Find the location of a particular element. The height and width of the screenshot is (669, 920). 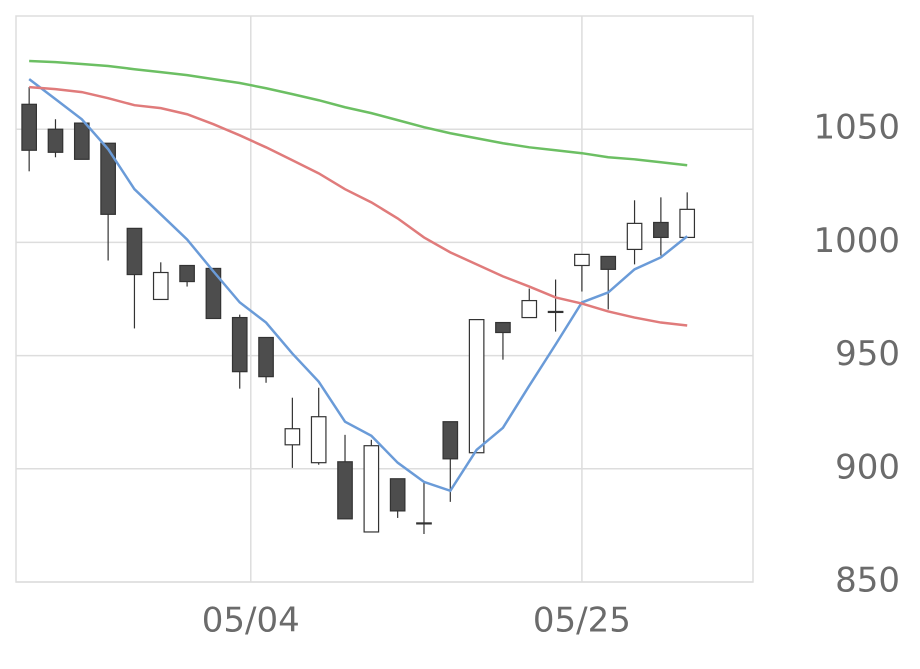

y-tick-label: 850 is located at coordinates (867, 581).